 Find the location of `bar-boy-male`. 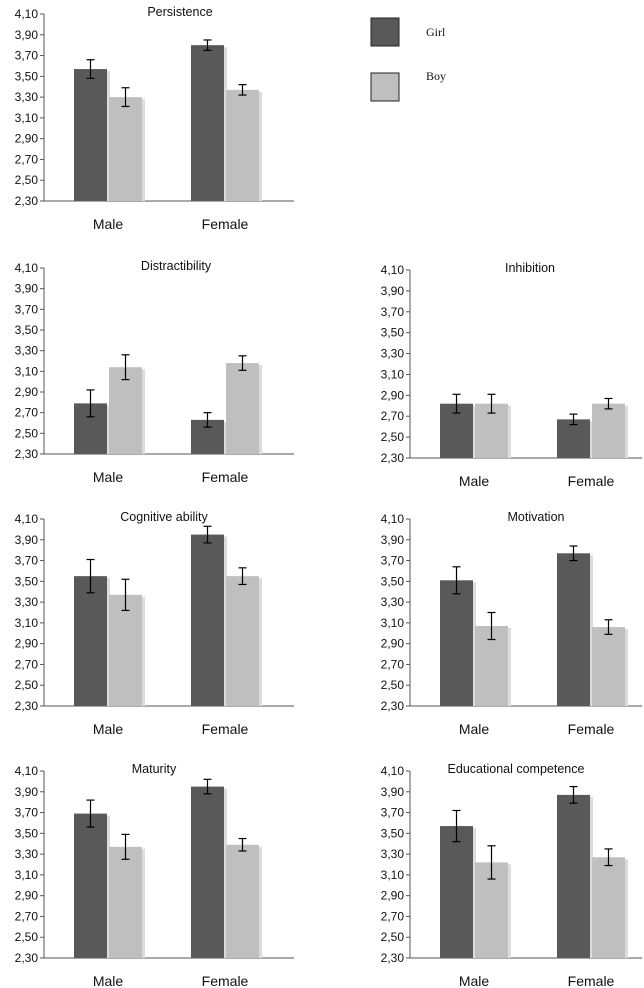

bar-boy-male is located at coordinates (125, 410).